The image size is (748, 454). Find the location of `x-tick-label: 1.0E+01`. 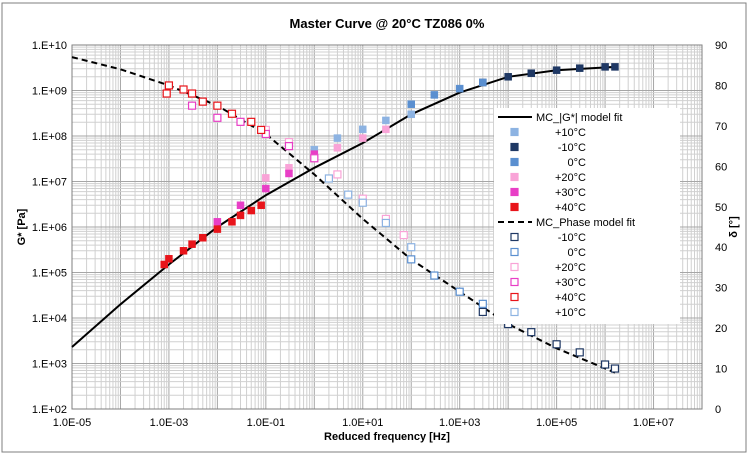

x-tick-label: 1.0E+01 is located at coordinates (362, 423).